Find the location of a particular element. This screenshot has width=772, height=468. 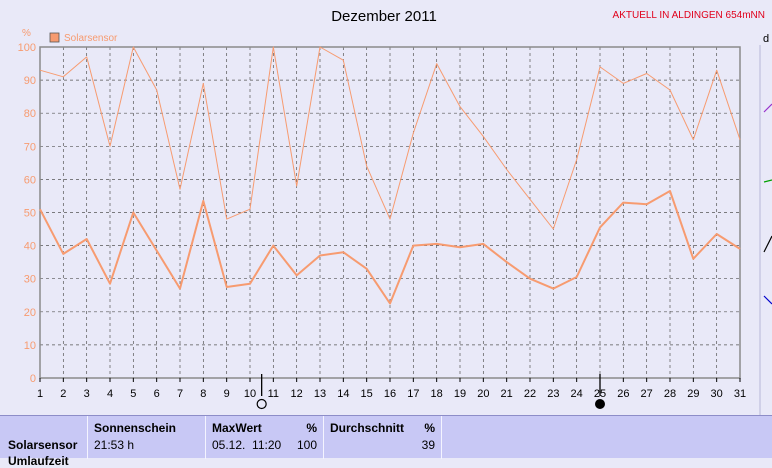

x-tick-label: 14 is located at coordinates (343, 394).